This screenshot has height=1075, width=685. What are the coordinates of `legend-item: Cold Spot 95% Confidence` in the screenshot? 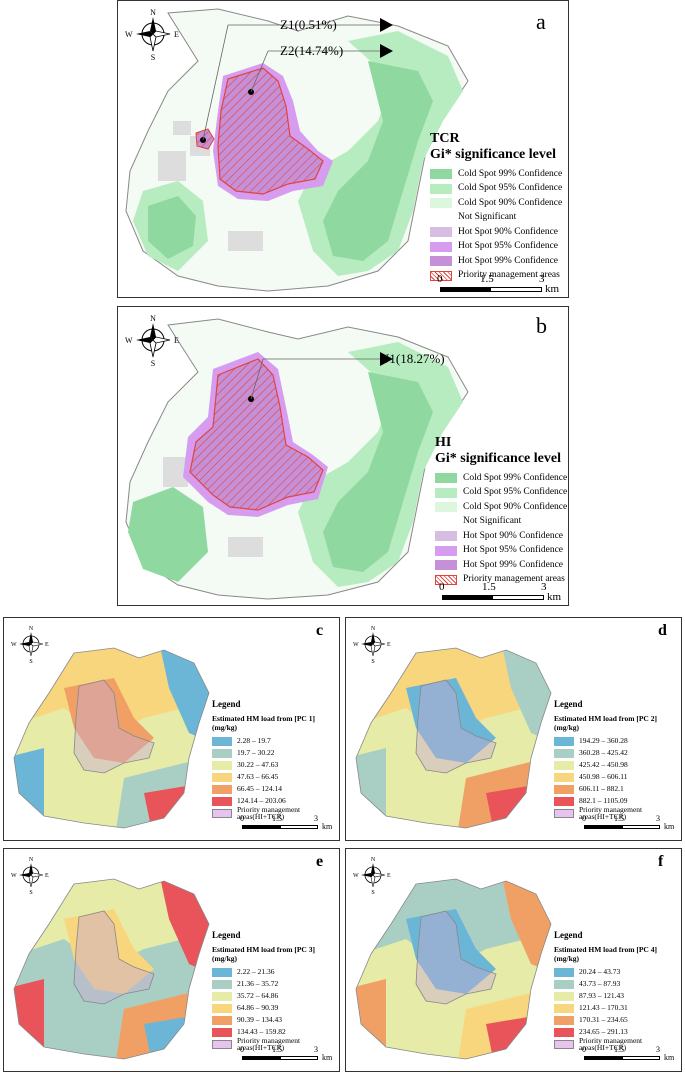 It's located at (501, 493).